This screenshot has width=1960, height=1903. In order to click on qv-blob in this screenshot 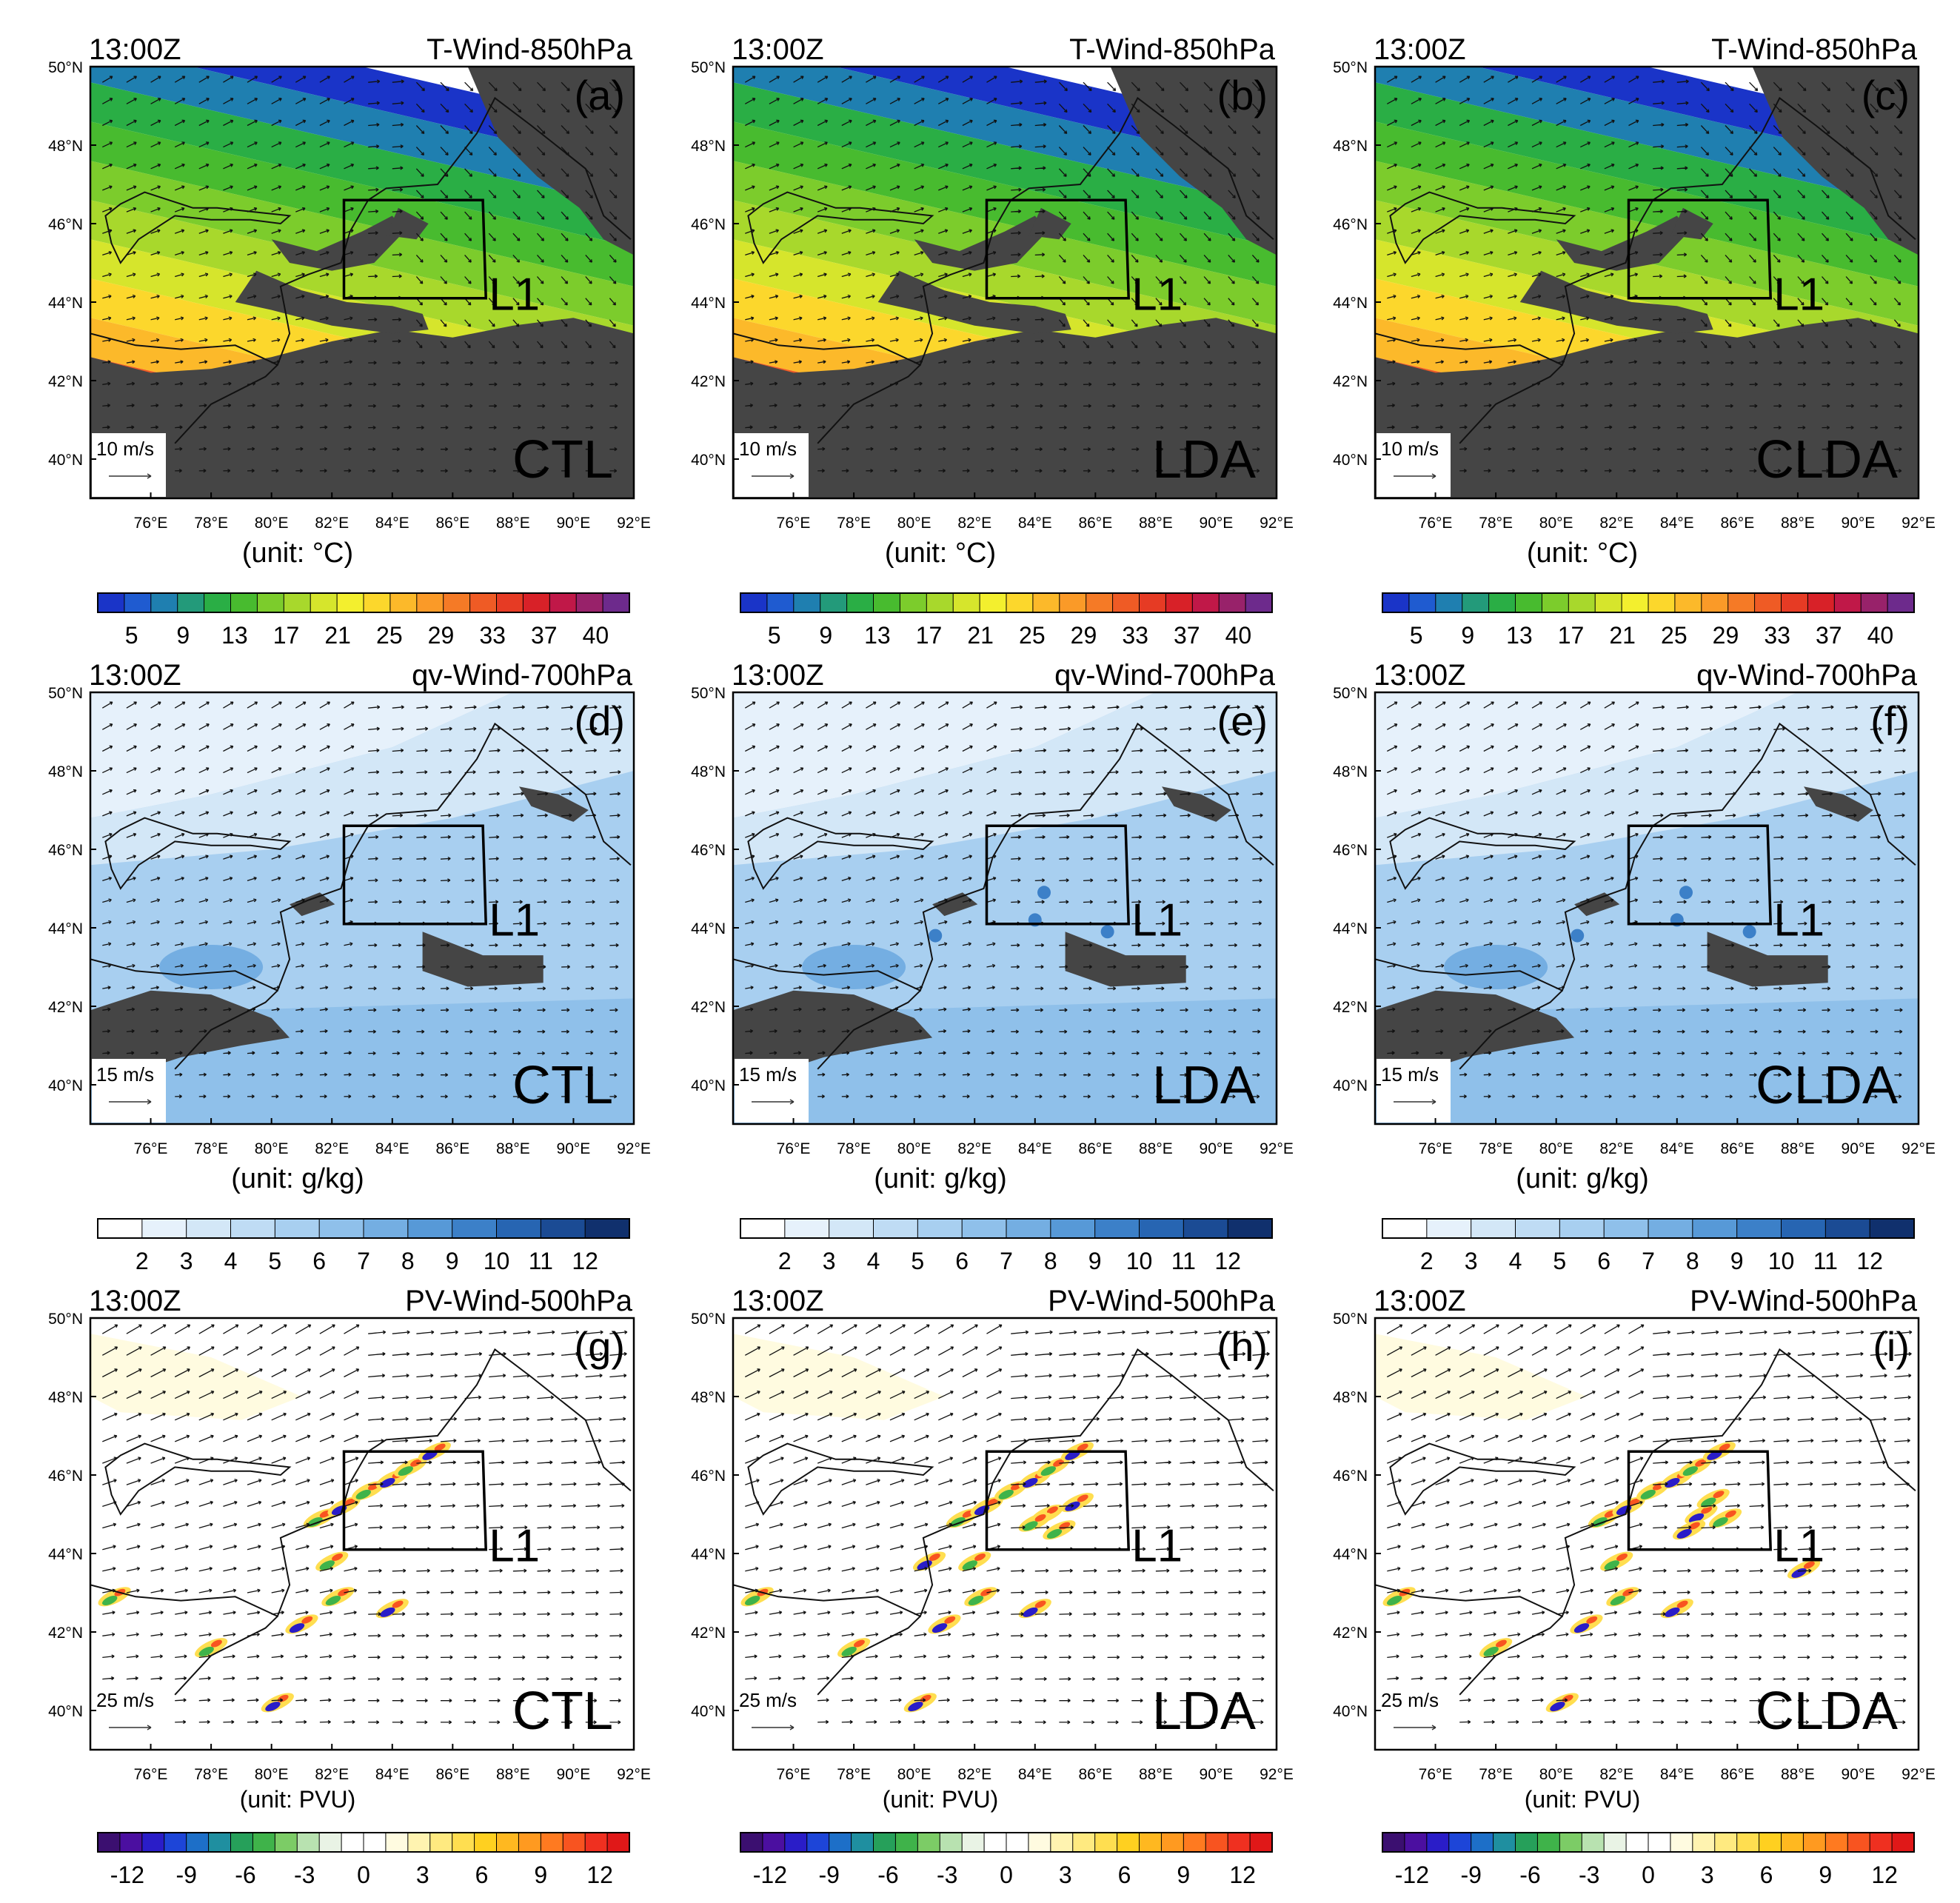, I will do `click(1496, 967)`.